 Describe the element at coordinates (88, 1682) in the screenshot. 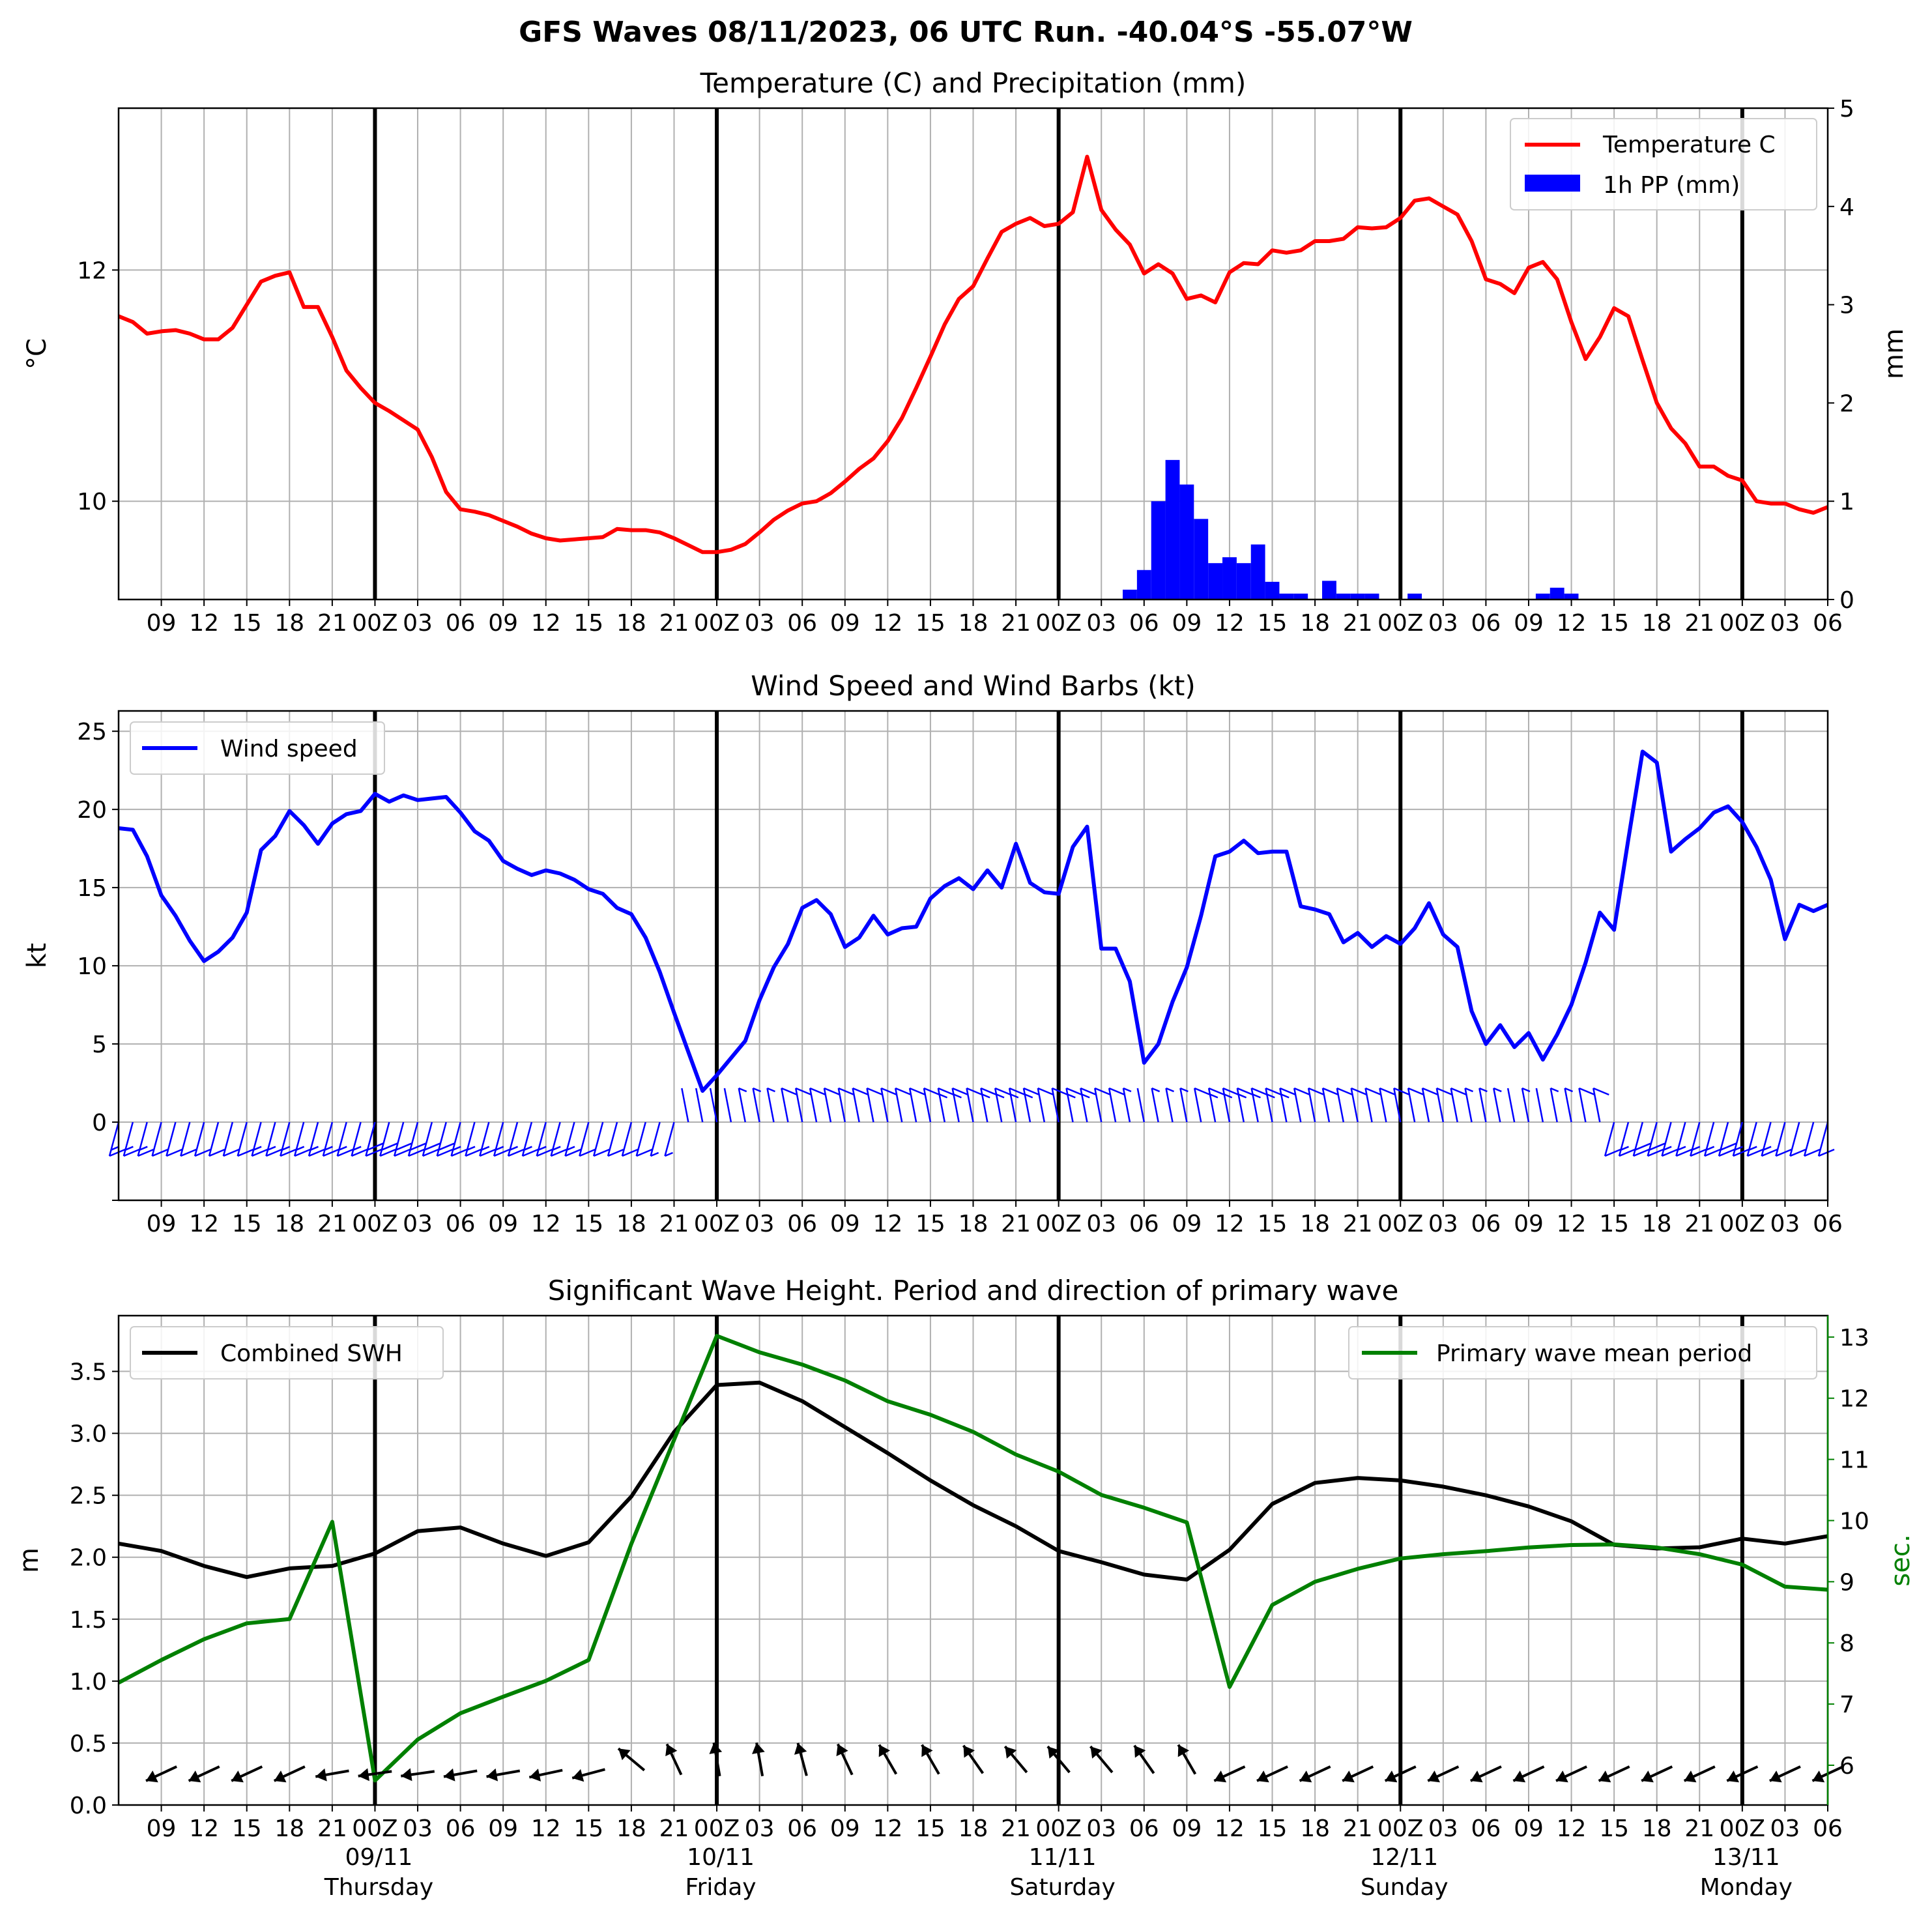

I see `y-tick-label: 1.0` at that location.